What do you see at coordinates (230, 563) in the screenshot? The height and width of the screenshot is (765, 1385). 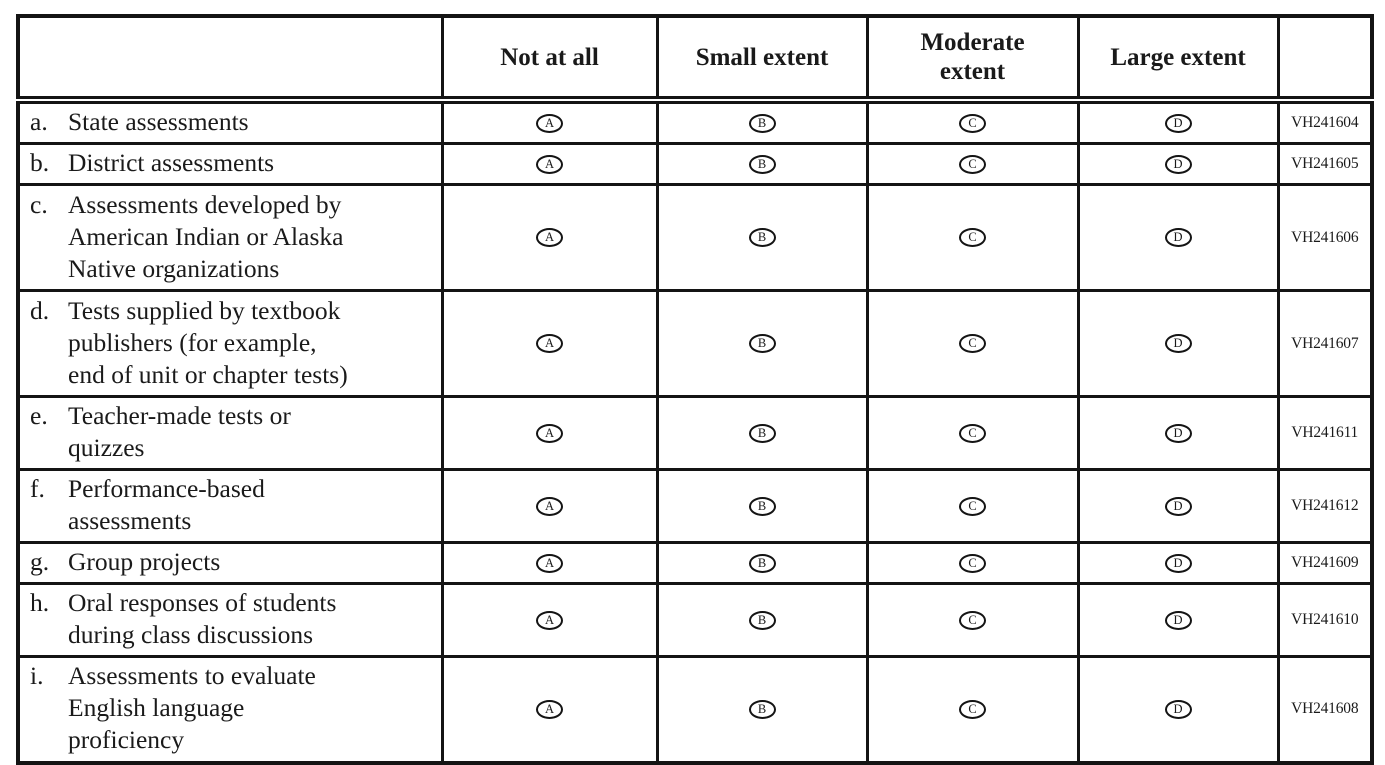 I see `row-label: g. Group projects` at bounding box center [230, 563].